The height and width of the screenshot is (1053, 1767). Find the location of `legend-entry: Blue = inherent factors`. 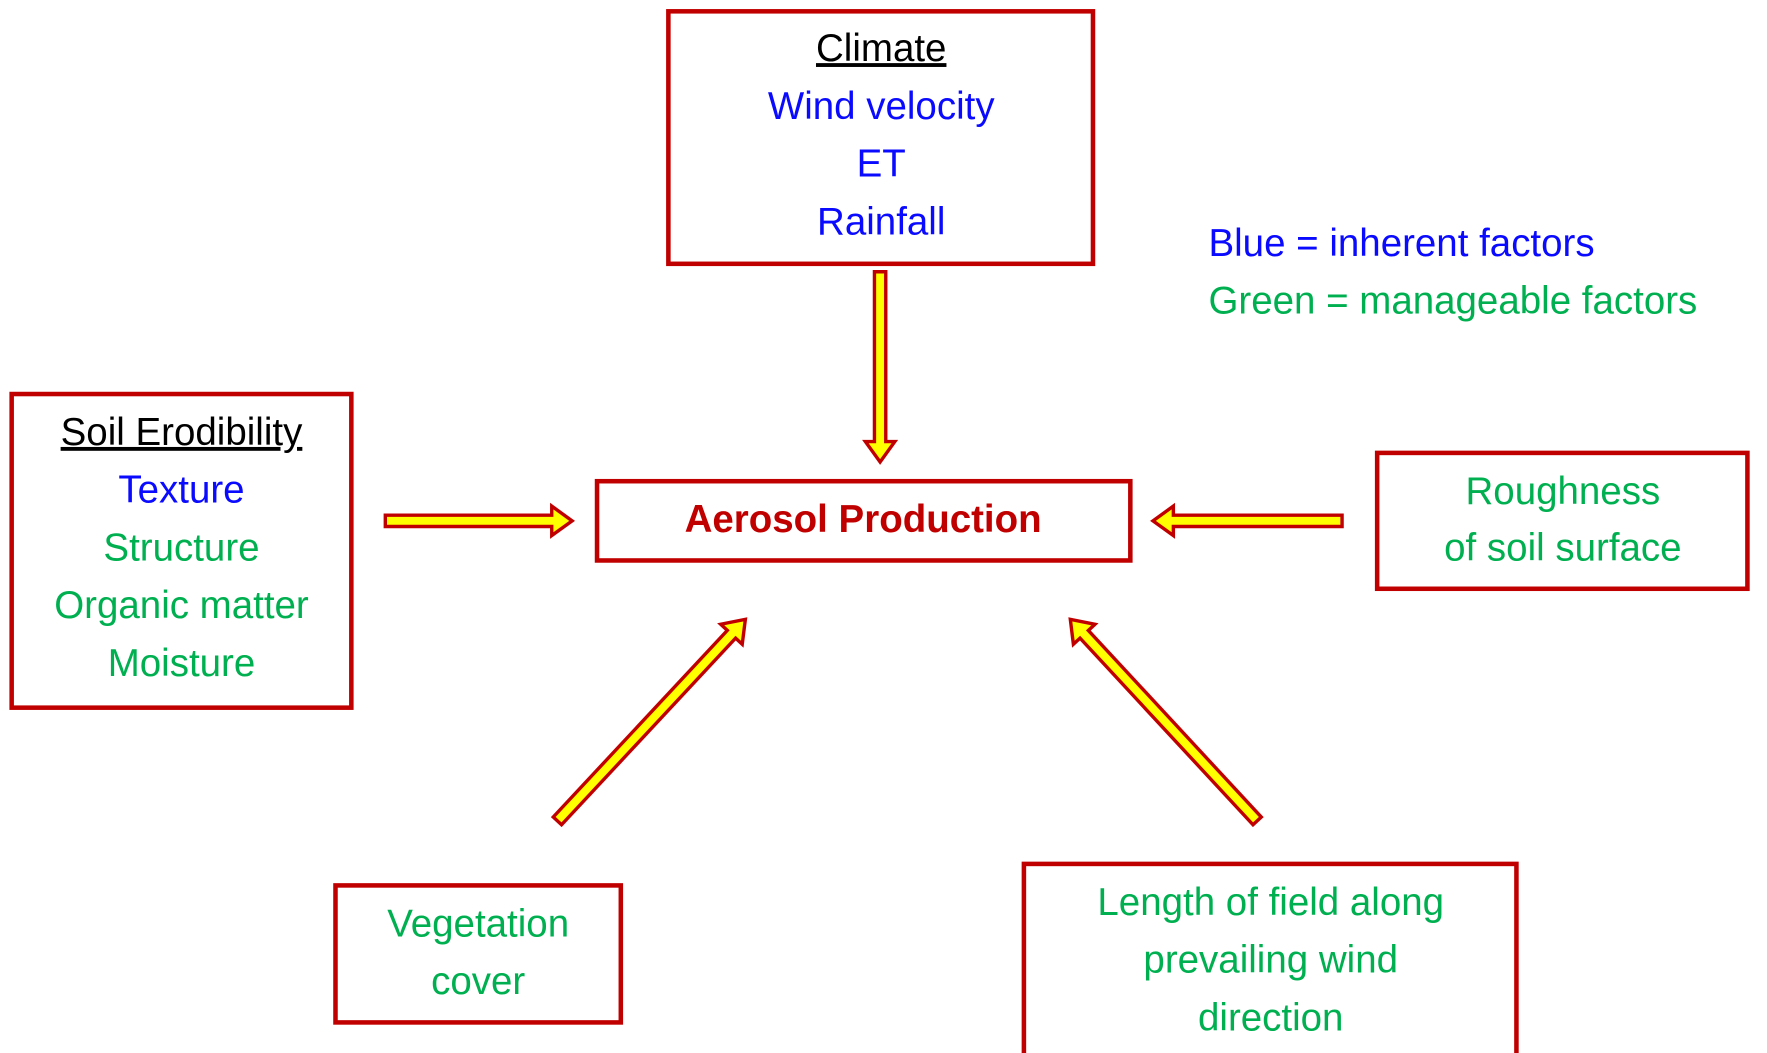

legend-entry: Blue = inherent factors is located at coordinates (1401, 243).